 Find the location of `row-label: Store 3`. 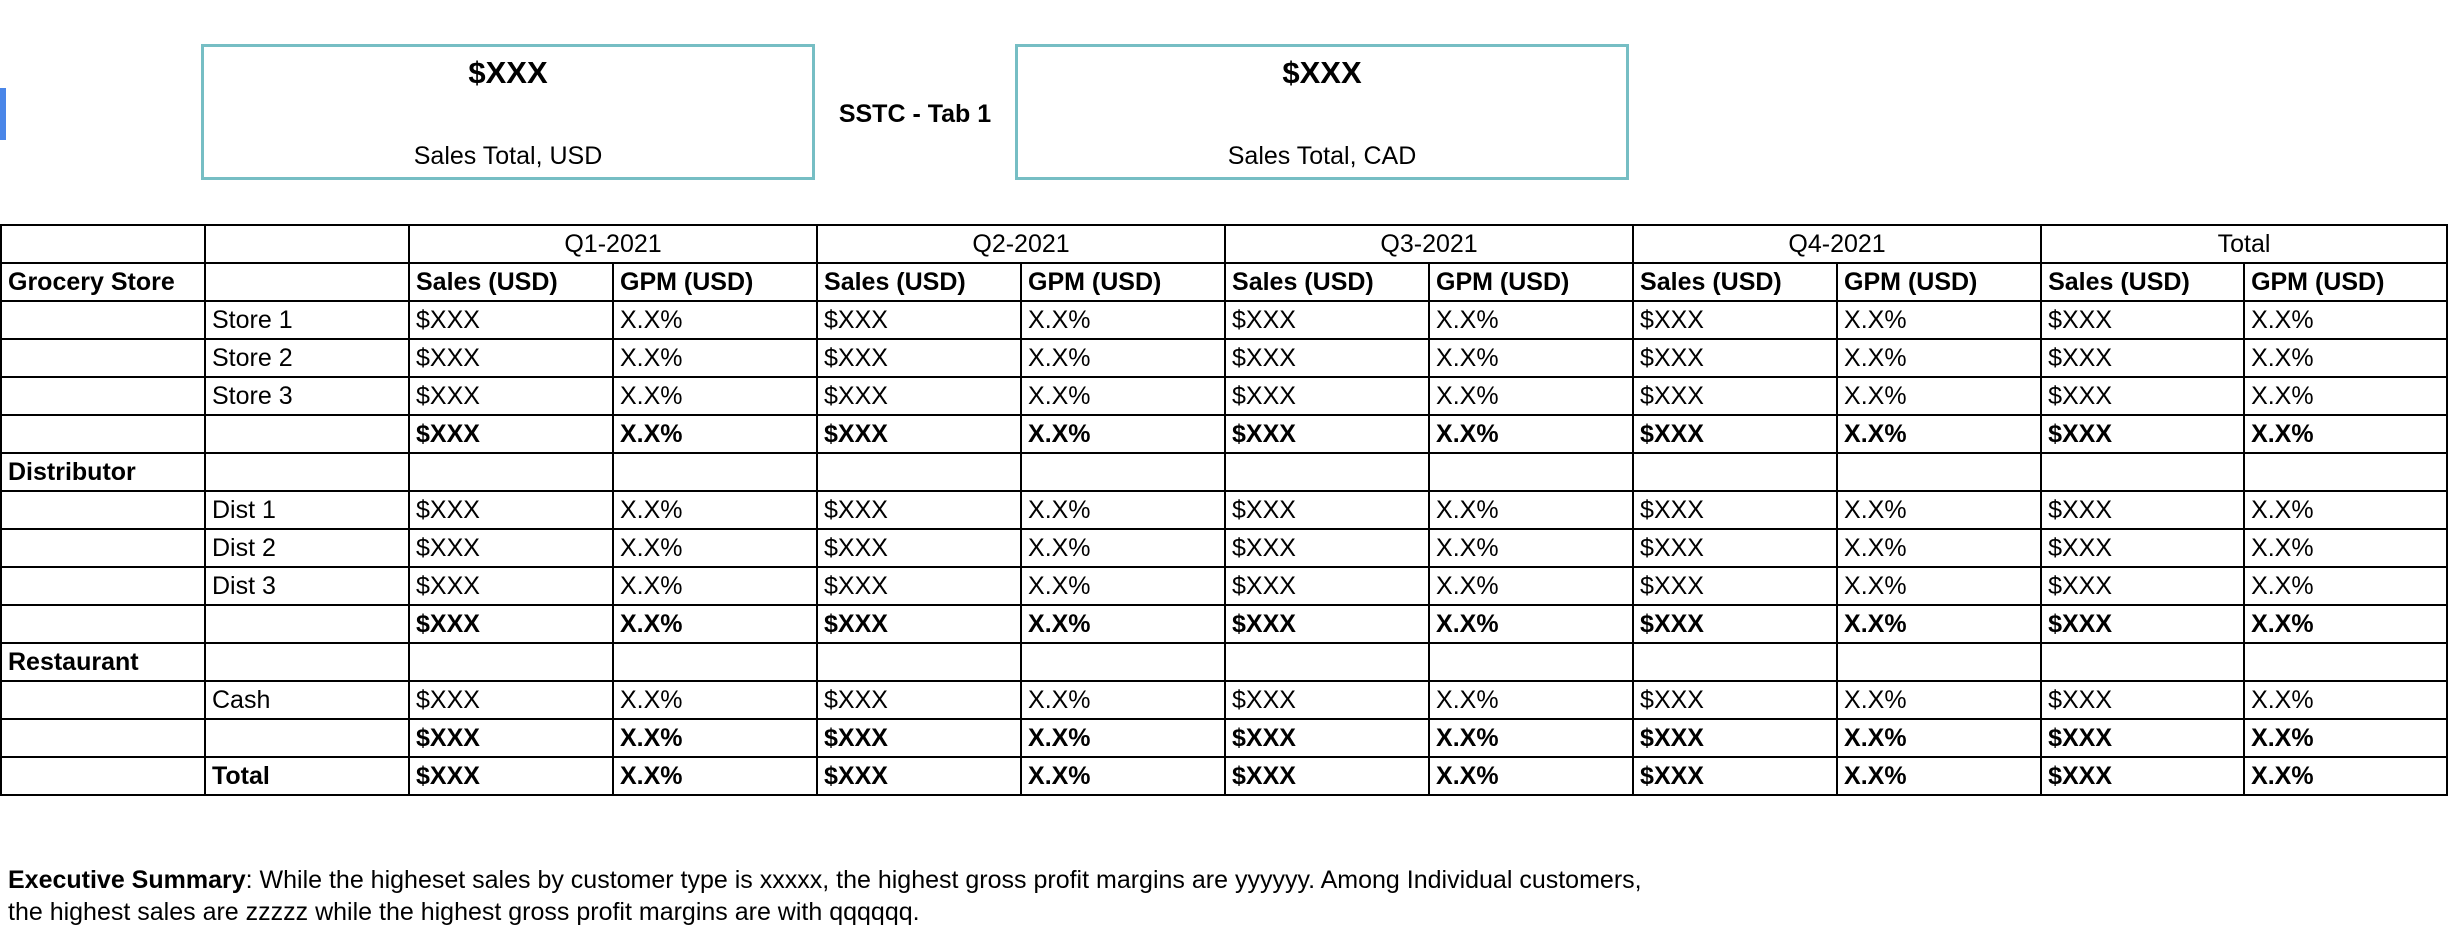

row-label: Store 3 is located at coordinates (307, 396).